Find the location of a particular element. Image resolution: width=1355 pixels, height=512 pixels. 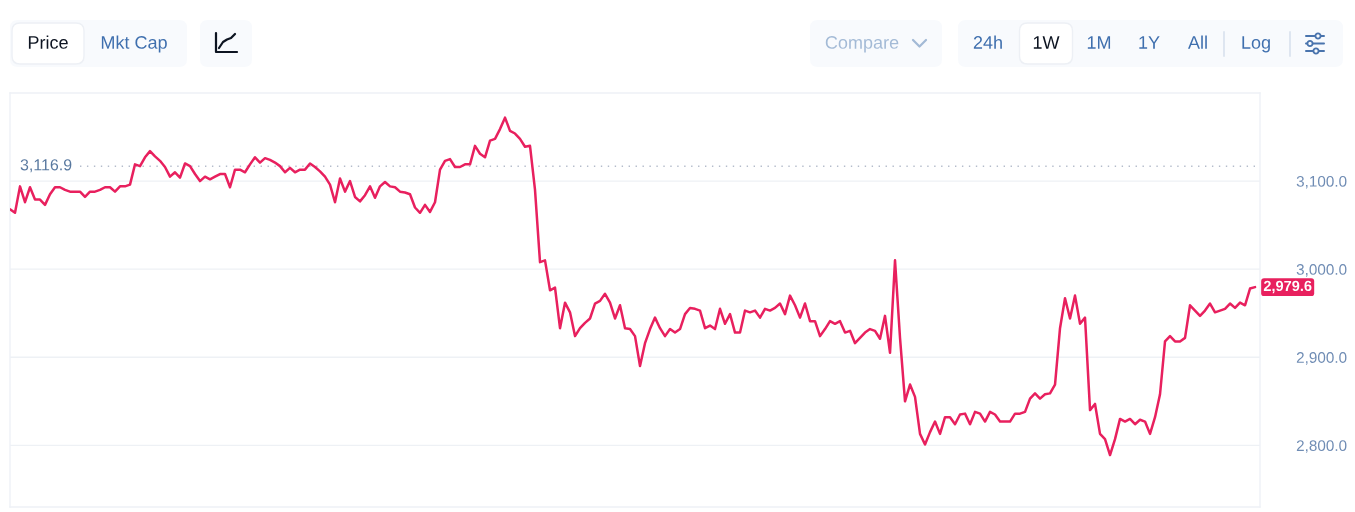

text: 24h is located at coordinates (987, 42).